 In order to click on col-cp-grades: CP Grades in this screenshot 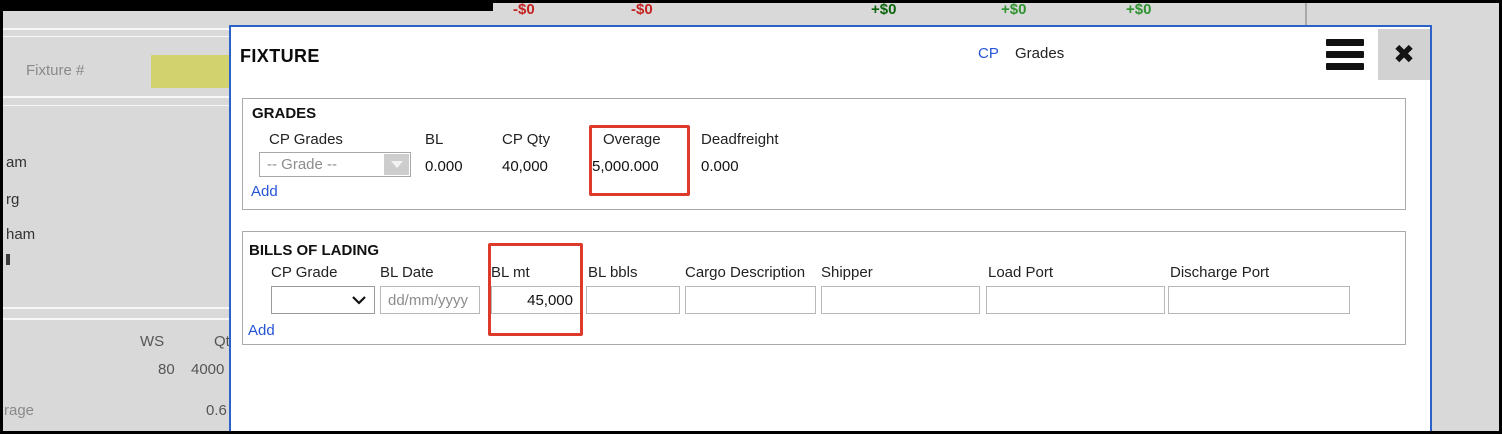, I will do `click(306, 139)`.